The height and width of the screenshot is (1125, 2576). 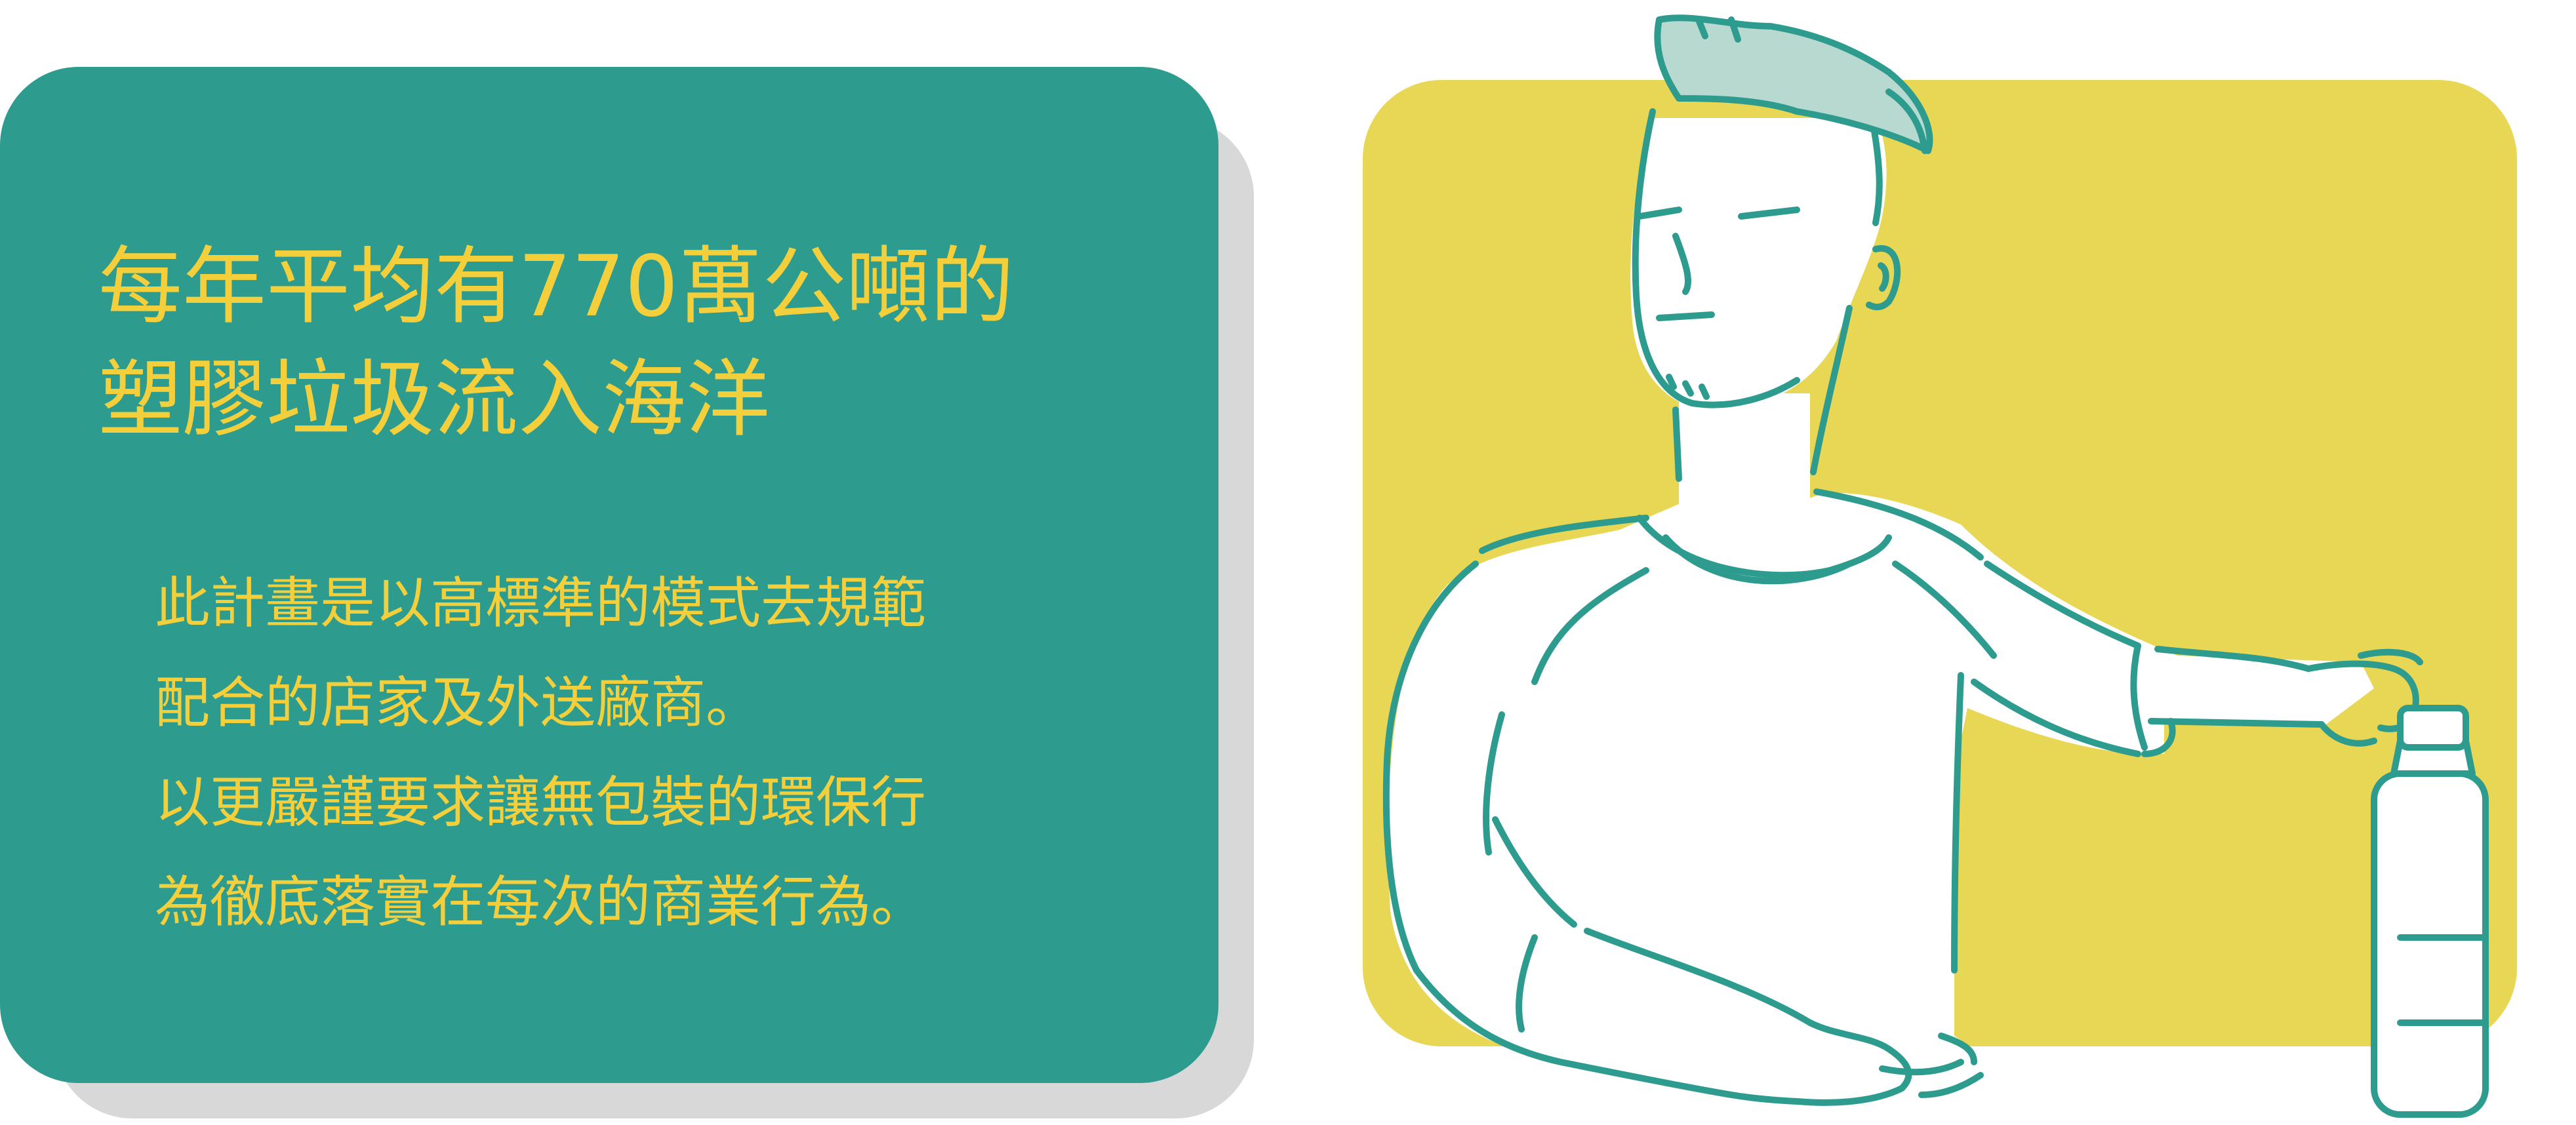 I want to click on body-line-4: 為徹底落實在每次的商業行為。, so click(x=541, y=902).